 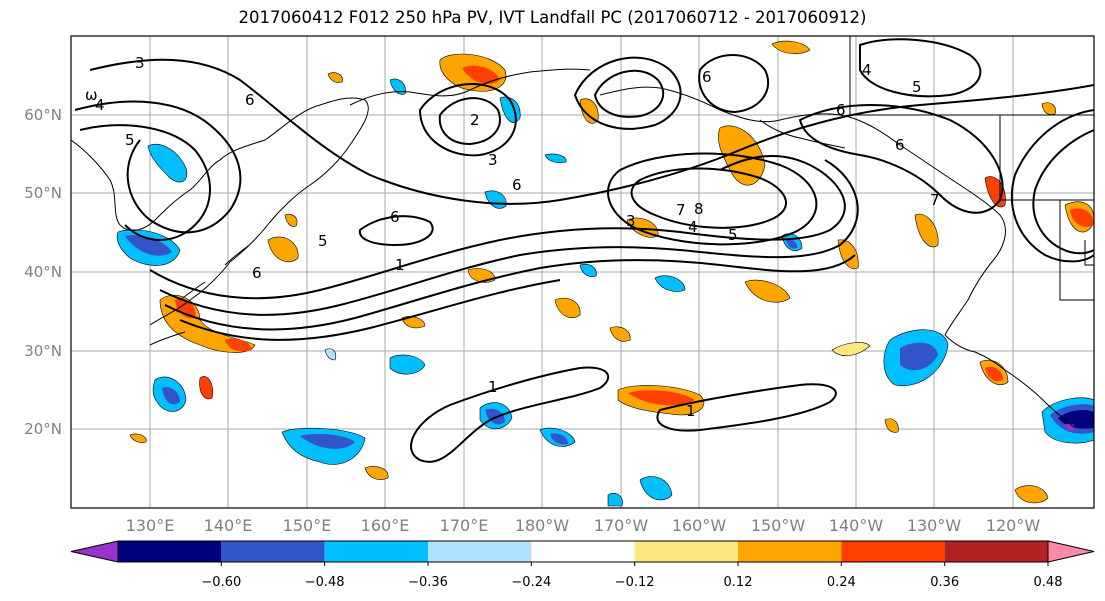 I want to click on colorbar-tick-label: 0.48, so click(x=1048, y=582).